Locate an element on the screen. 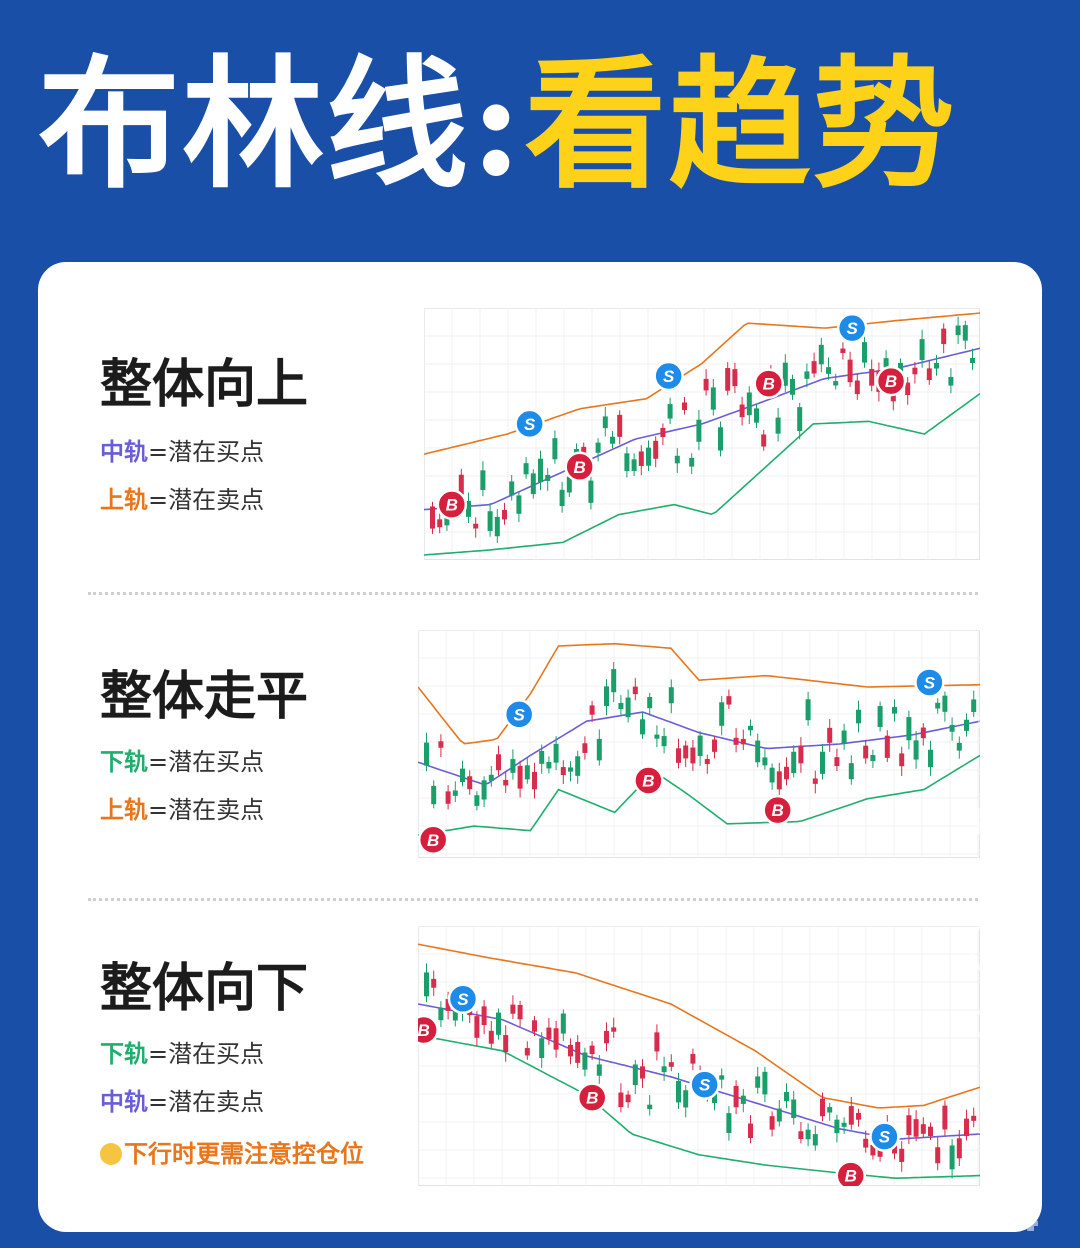 This screenshot has width=1080, height=1248. heart-icon: ♡ is located at coordinates (1001, 735).